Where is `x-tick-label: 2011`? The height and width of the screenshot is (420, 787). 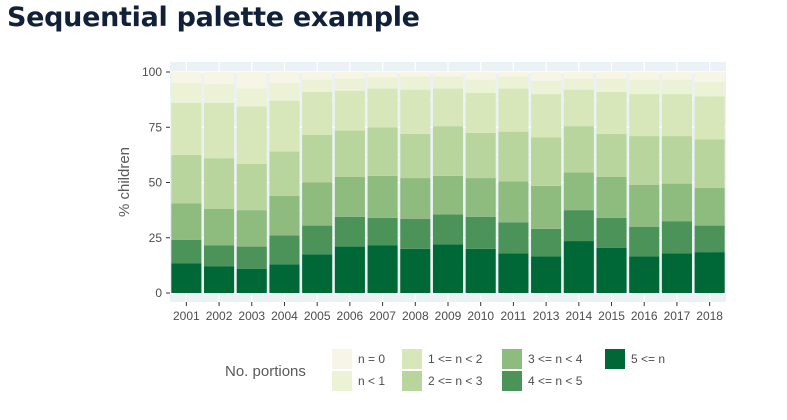
x-tick-label: 2011 is located at coordinates (514, 316).